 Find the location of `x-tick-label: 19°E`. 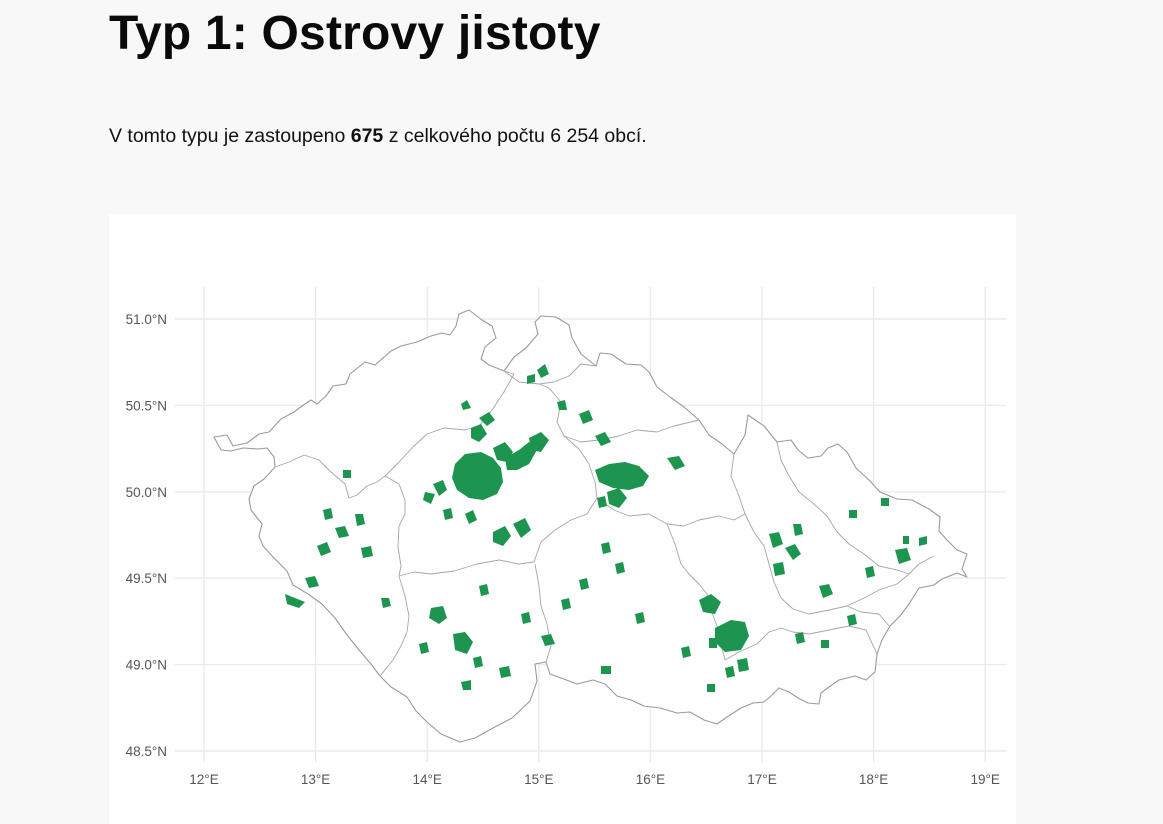

x-tick-label: 19°E is located at coordinates (984, 779).